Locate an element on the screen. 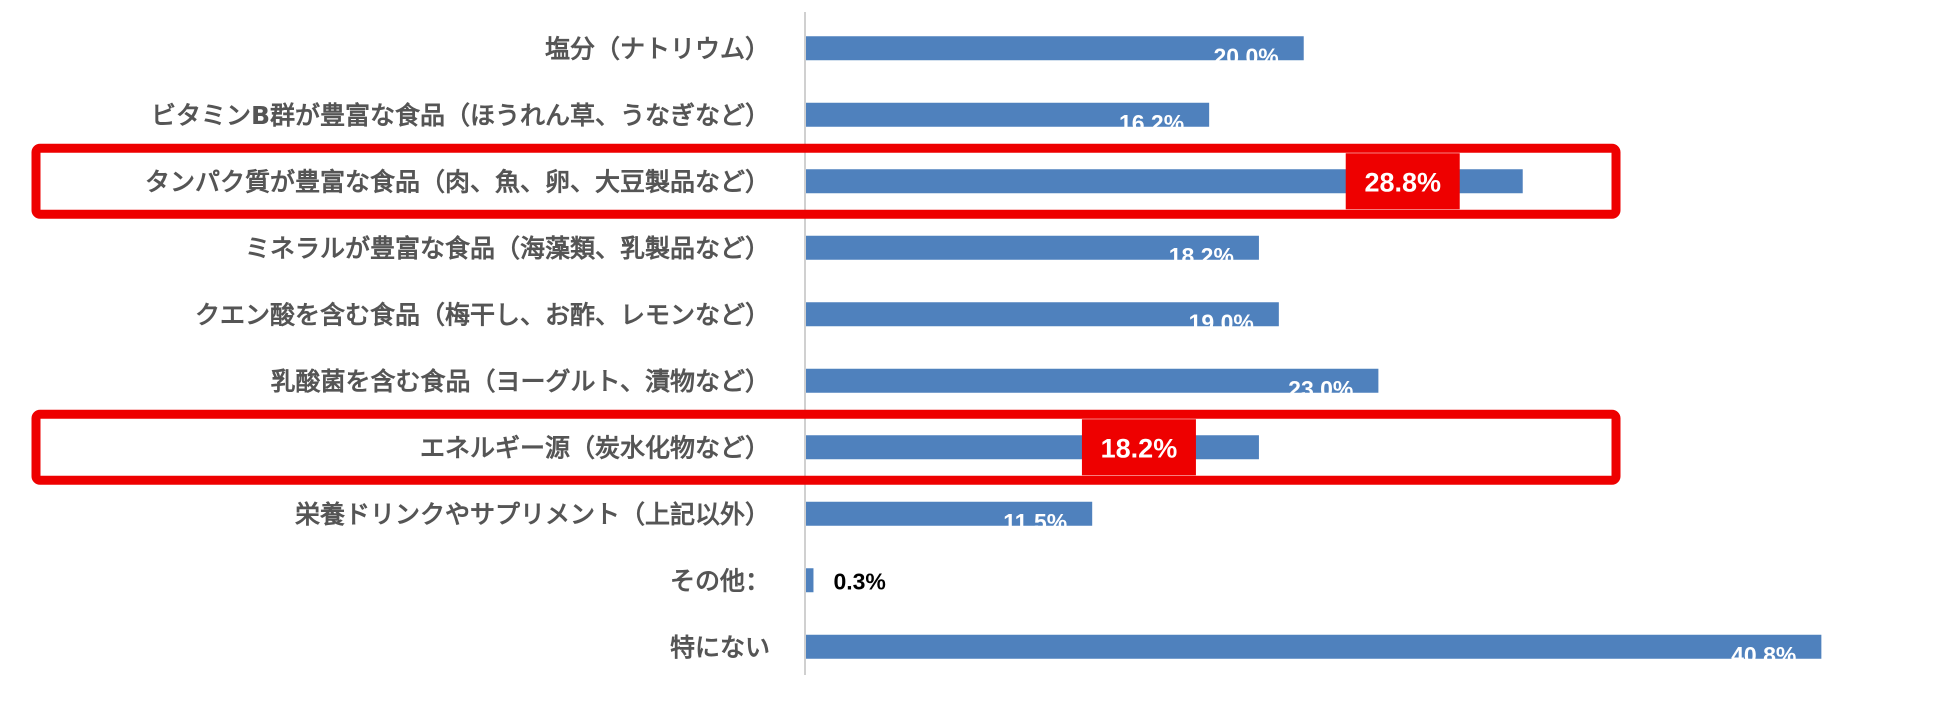  value-label: 28.8% is located at coordinates (1402, 182).